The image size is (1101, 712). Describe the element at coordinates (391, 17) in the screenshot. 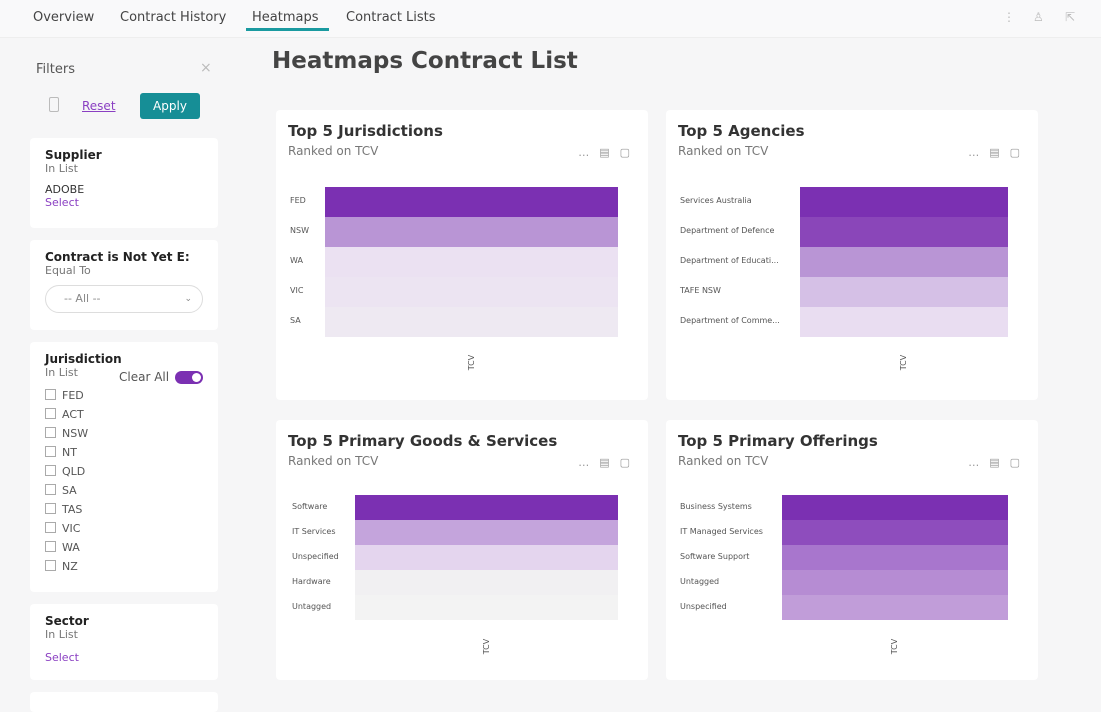

I see `tab: Contract Lists` at that location.